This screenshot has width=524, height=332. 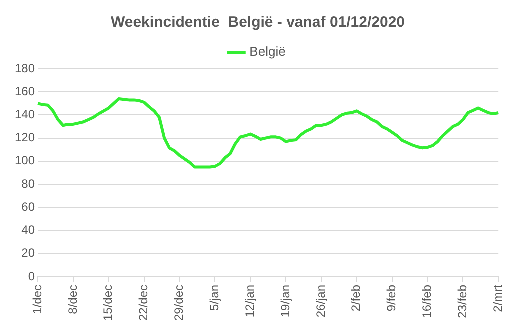 I want to click on x-tick-label: 2/feb, so click(x=356, y=298).